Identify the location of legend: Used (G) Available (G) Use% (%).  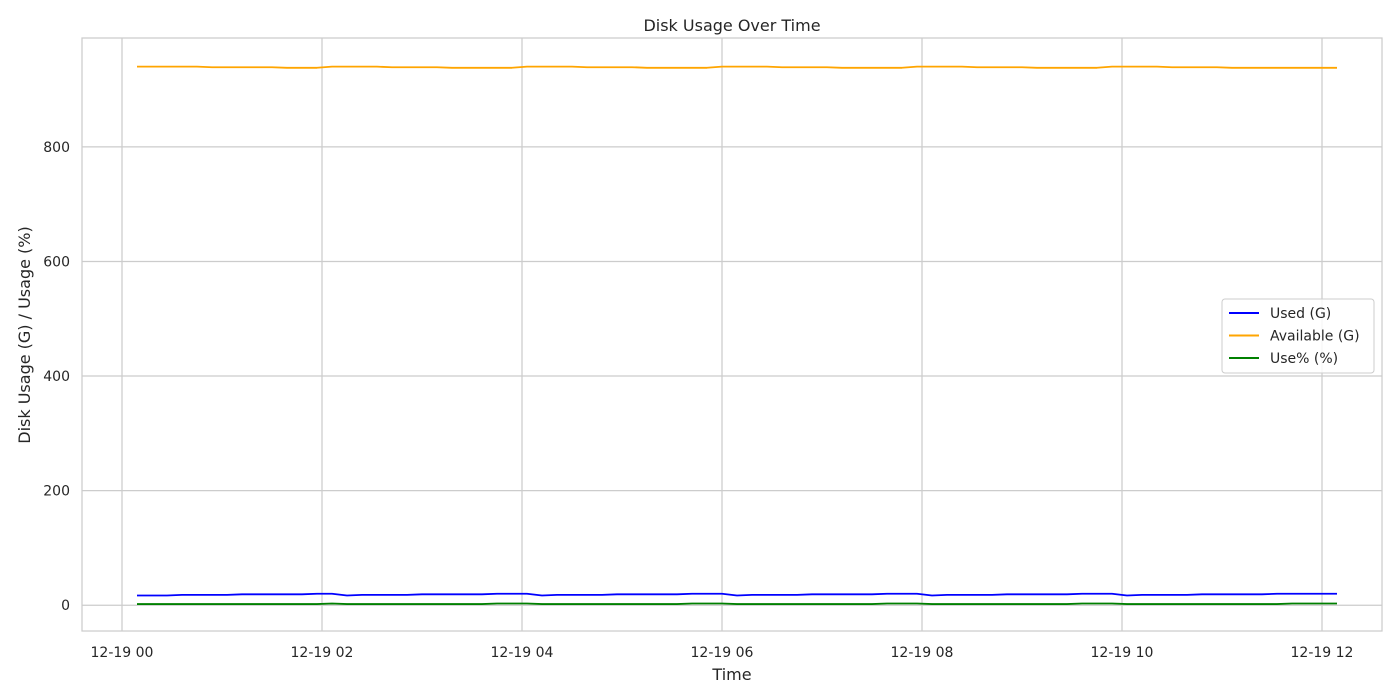
(1298, 336).